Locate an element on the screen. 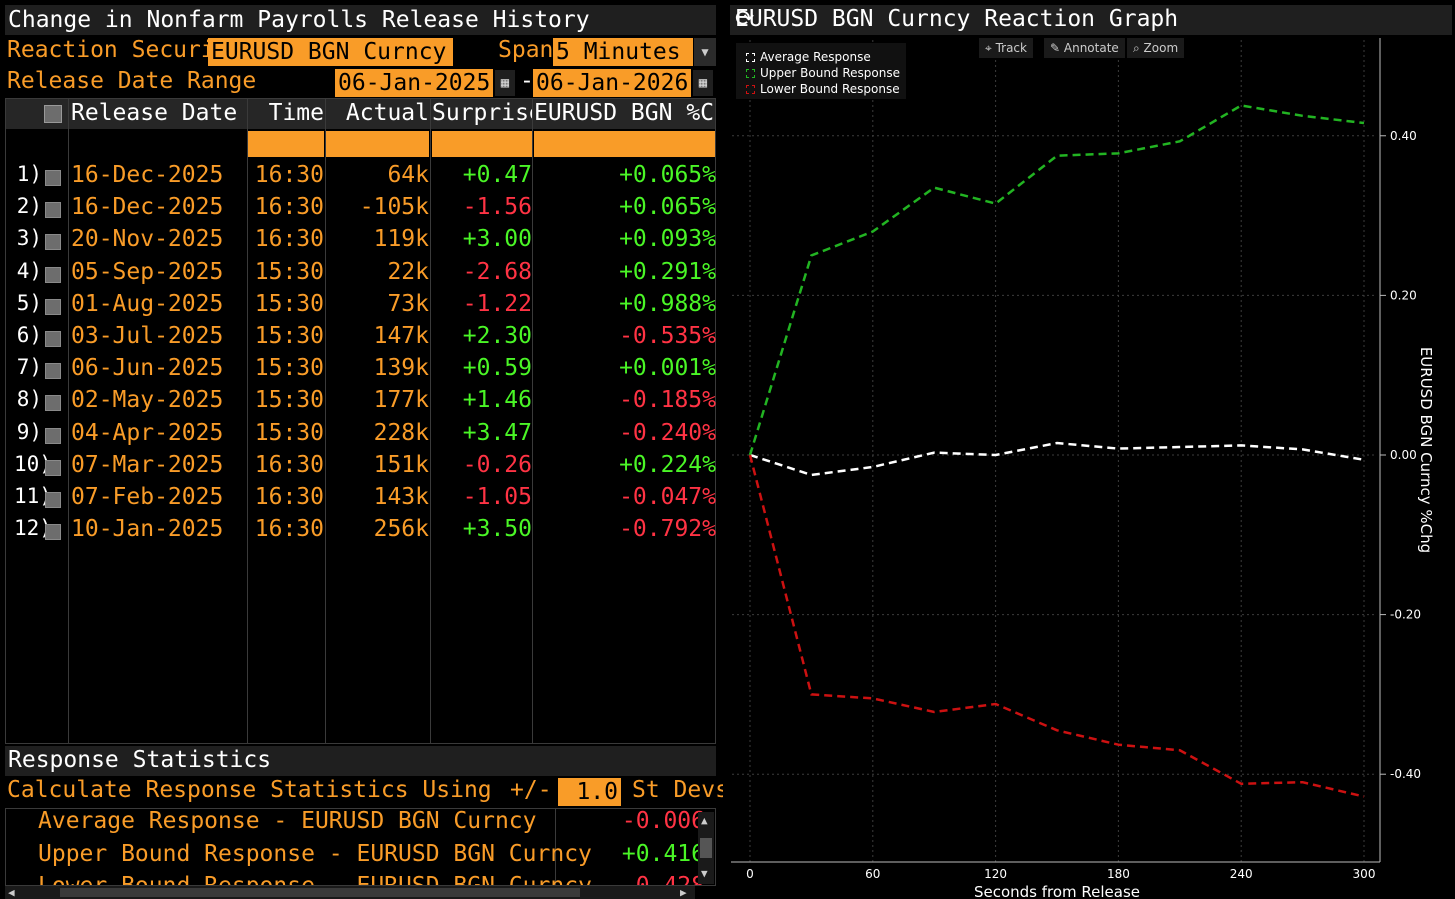  release-date-cell: 01-Aug-2025 is located at coordinates (147, 303).